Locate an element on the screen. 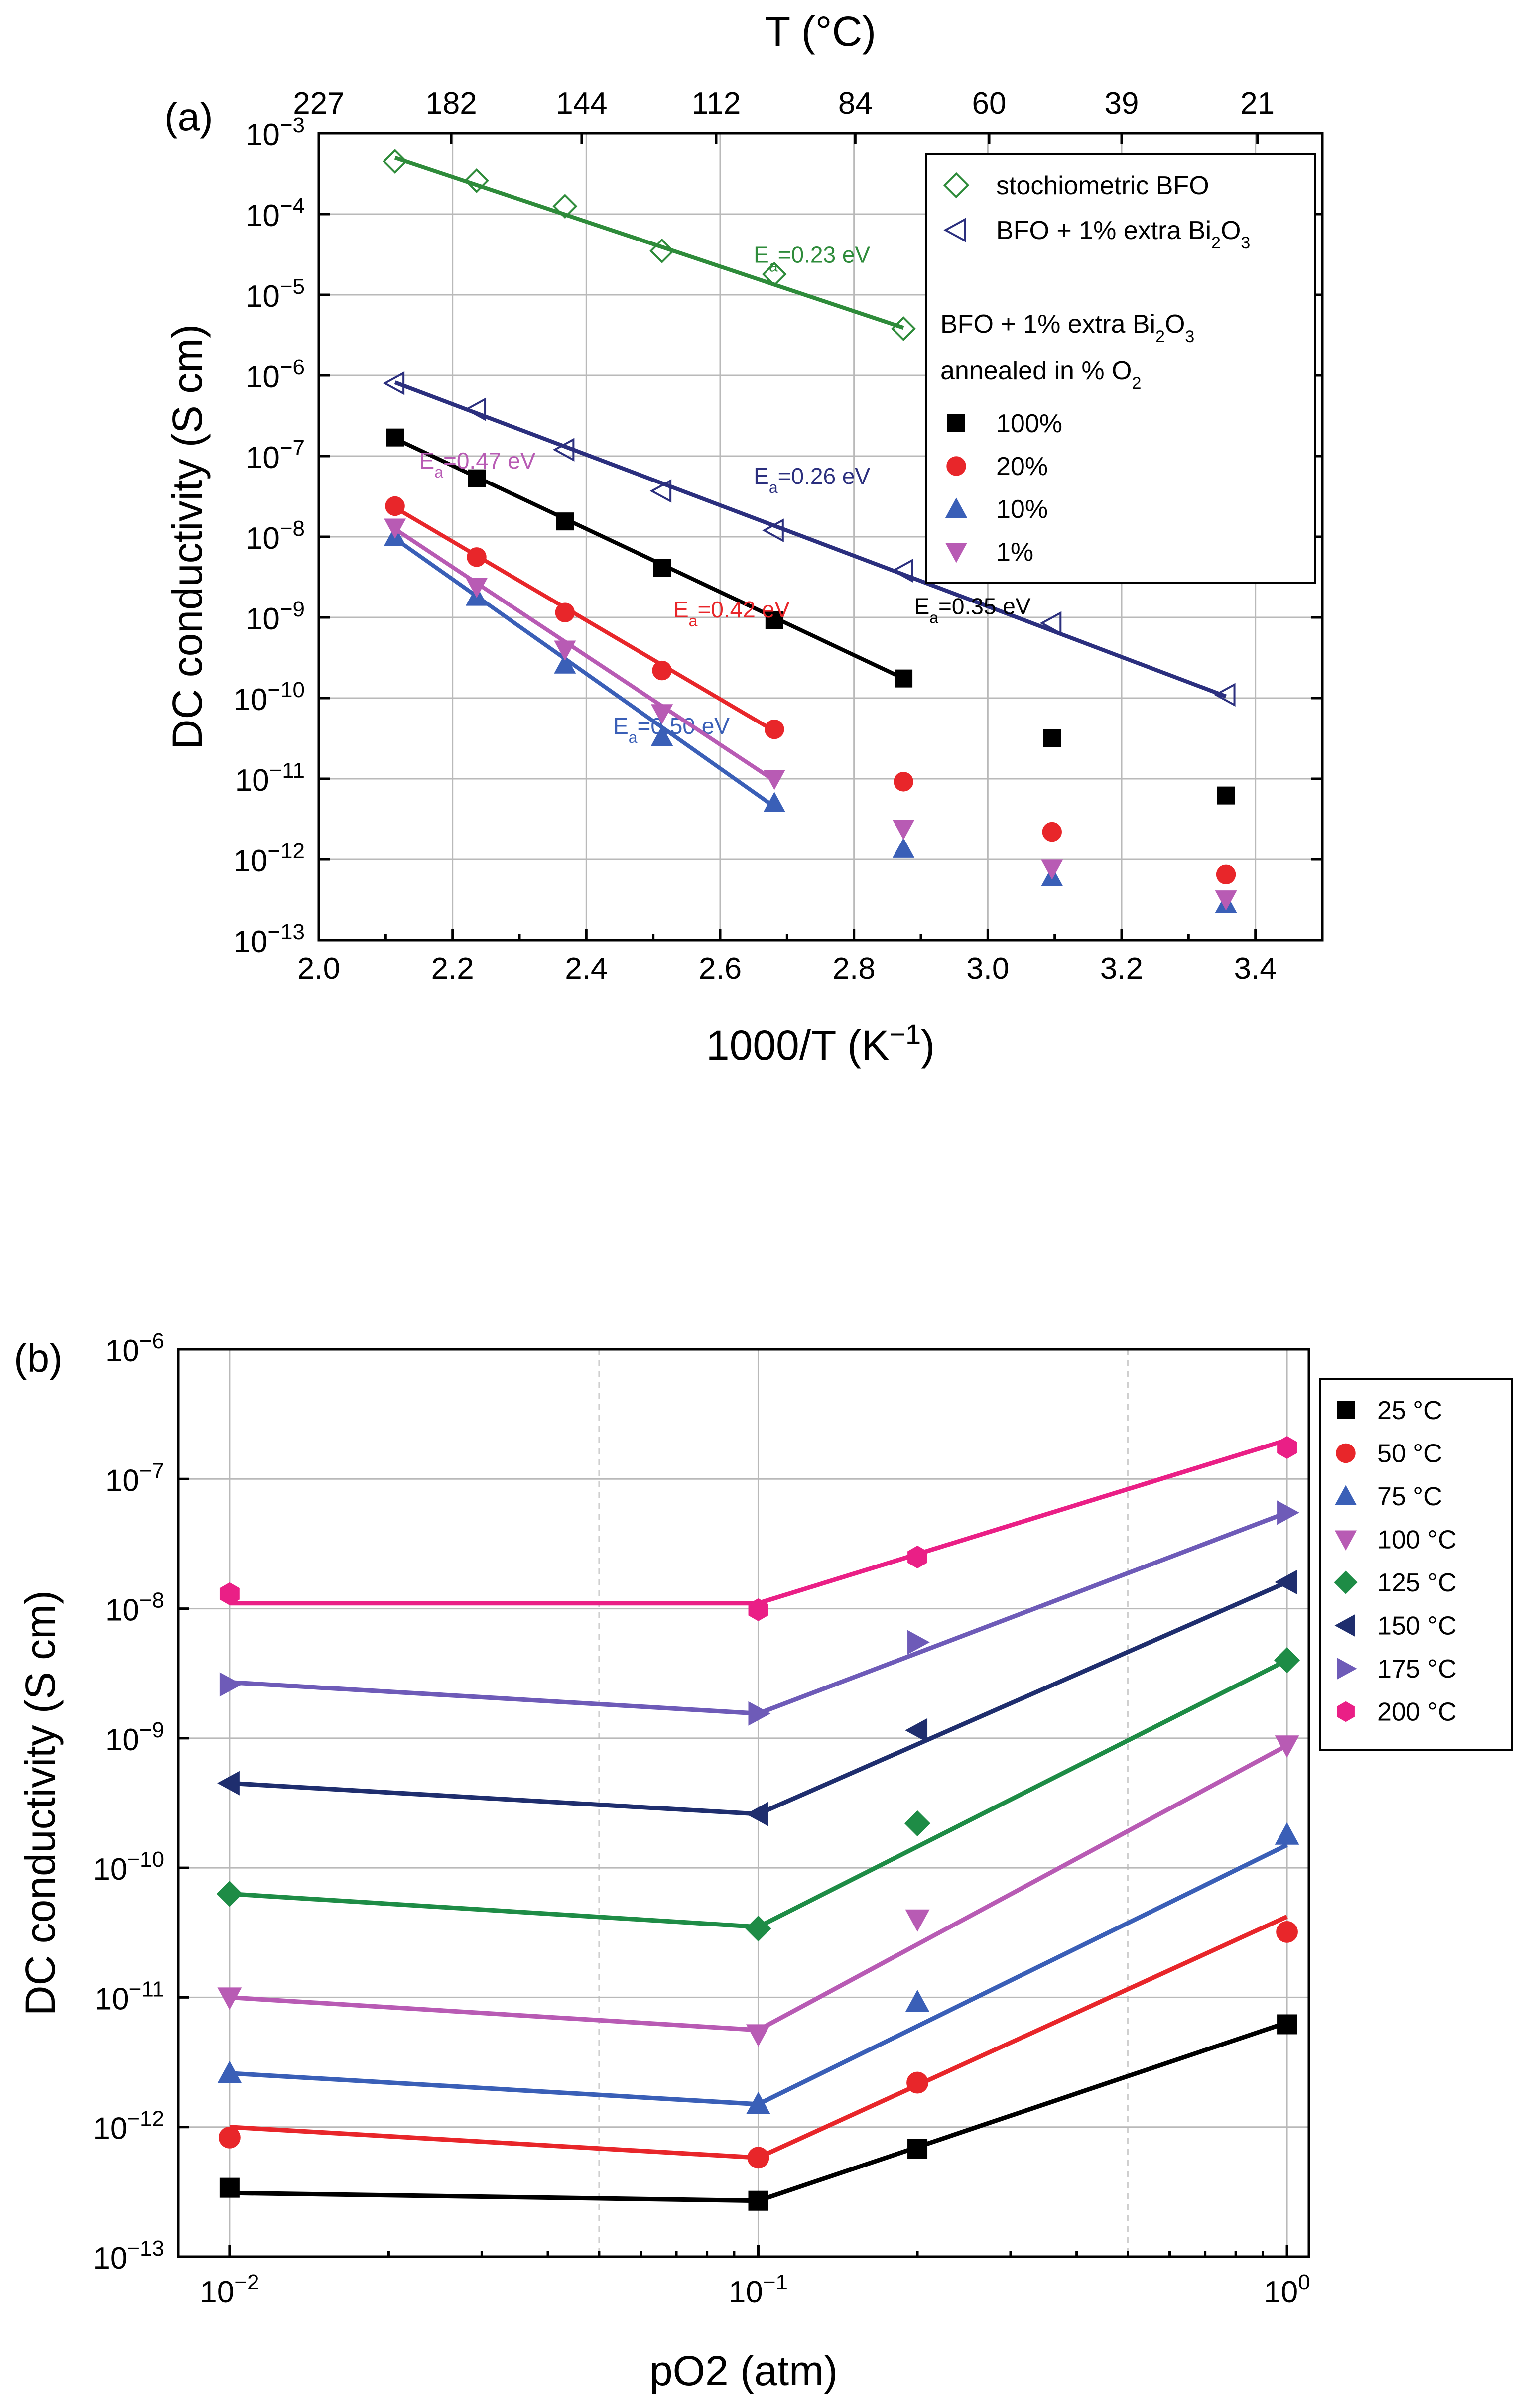 Image resolution: width=1535 pixels, height=2408 pixels. series-bfo-1-extra-bi-o-: Ea=0.26 eV is located at coordinates (809, 539).